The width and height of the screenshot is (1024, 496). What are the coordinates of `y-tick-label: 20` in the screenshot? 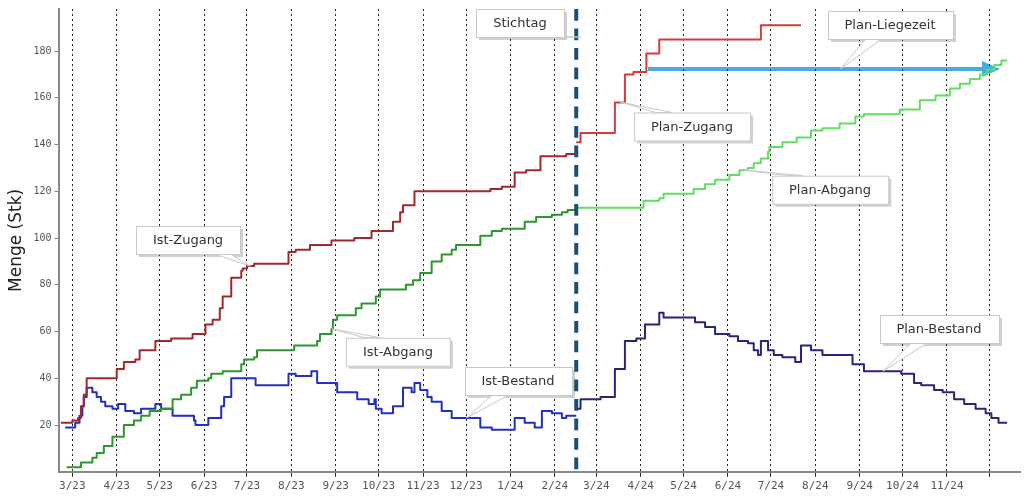 It's located at (45, 424).